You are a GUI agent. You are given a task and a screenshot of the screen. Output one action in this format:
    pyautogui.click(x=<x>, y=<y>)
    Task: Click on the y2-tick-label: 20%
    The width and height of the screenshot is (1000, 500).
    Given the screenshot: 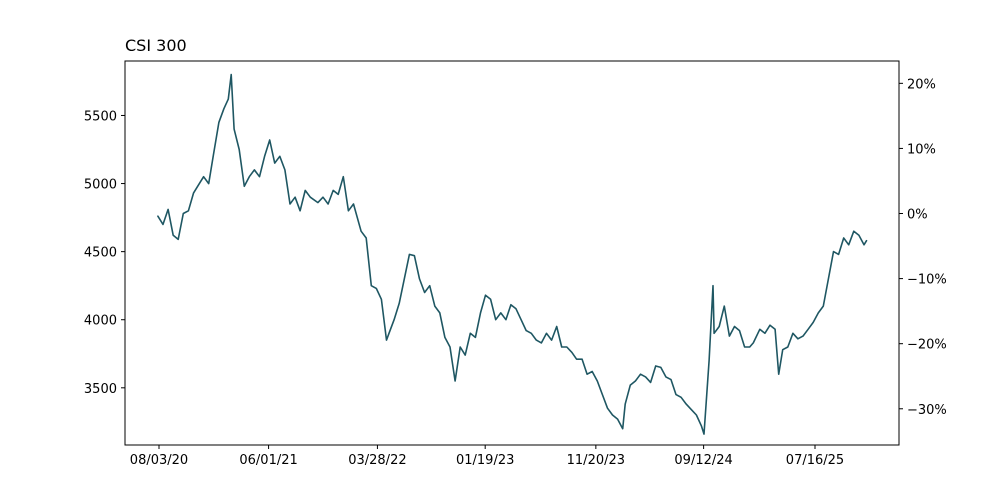 What is the action you would take?
    pyautogui.click(x=921, y=84)
    